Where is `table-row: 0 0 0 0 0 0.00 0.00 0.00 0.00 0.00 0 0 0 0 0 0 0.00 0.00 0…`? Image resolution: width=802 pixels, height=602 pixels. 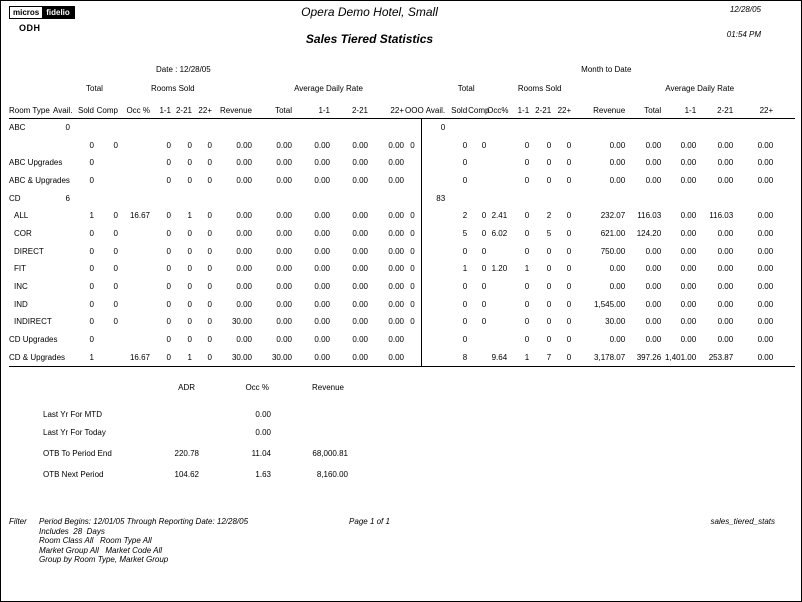 table-row: 0 0 0 0 0 0.00 0.00 0.00 0.00 0.00 0 0 0 0 0 0 0.00 0.00 0… is located at coordinates (402, 145).